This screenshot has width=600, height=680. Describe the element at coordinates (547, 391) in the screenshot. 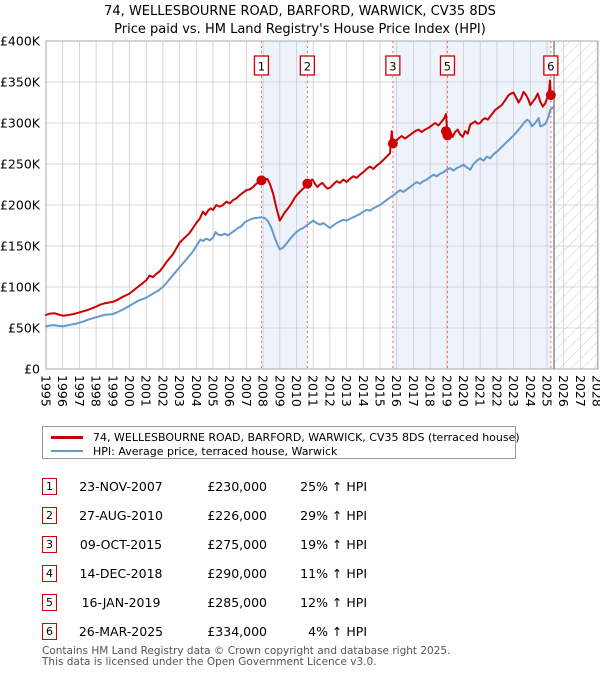

I see `x-axis-tick-label: 2025` at that location.